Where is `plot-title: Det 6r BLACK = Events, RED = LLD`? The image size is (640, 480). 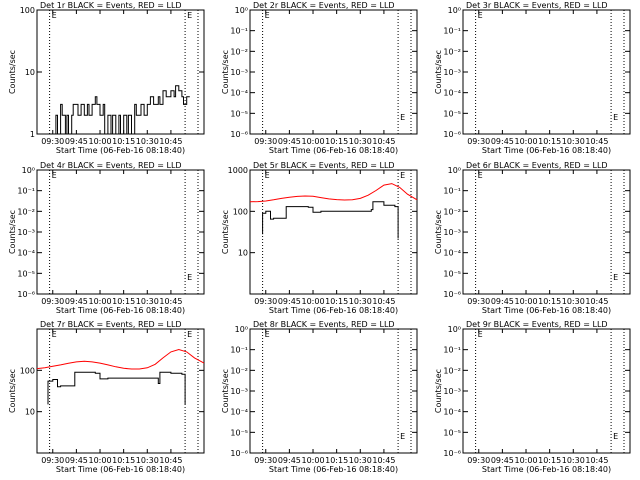
plot-title: Det 6r BLACK = Events, RED = LLD is located at coordinates (537, 165).